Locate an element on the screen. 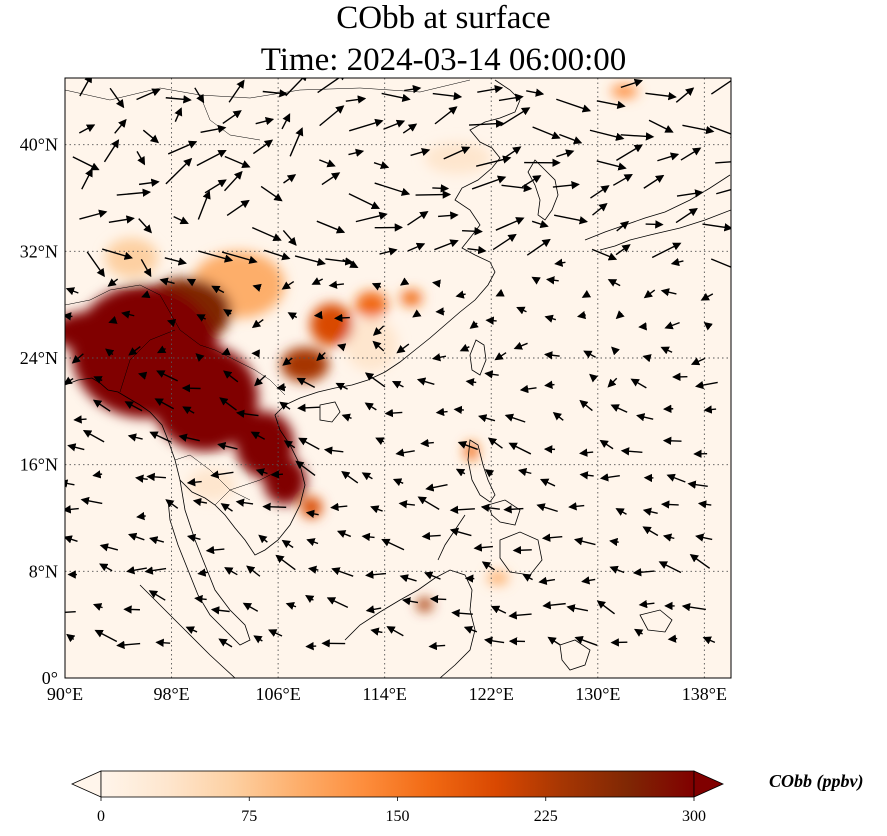 The width and height of the screenshot is (887, 836). colorbar-tick-label: 300 is located at coordinates (694, 816).